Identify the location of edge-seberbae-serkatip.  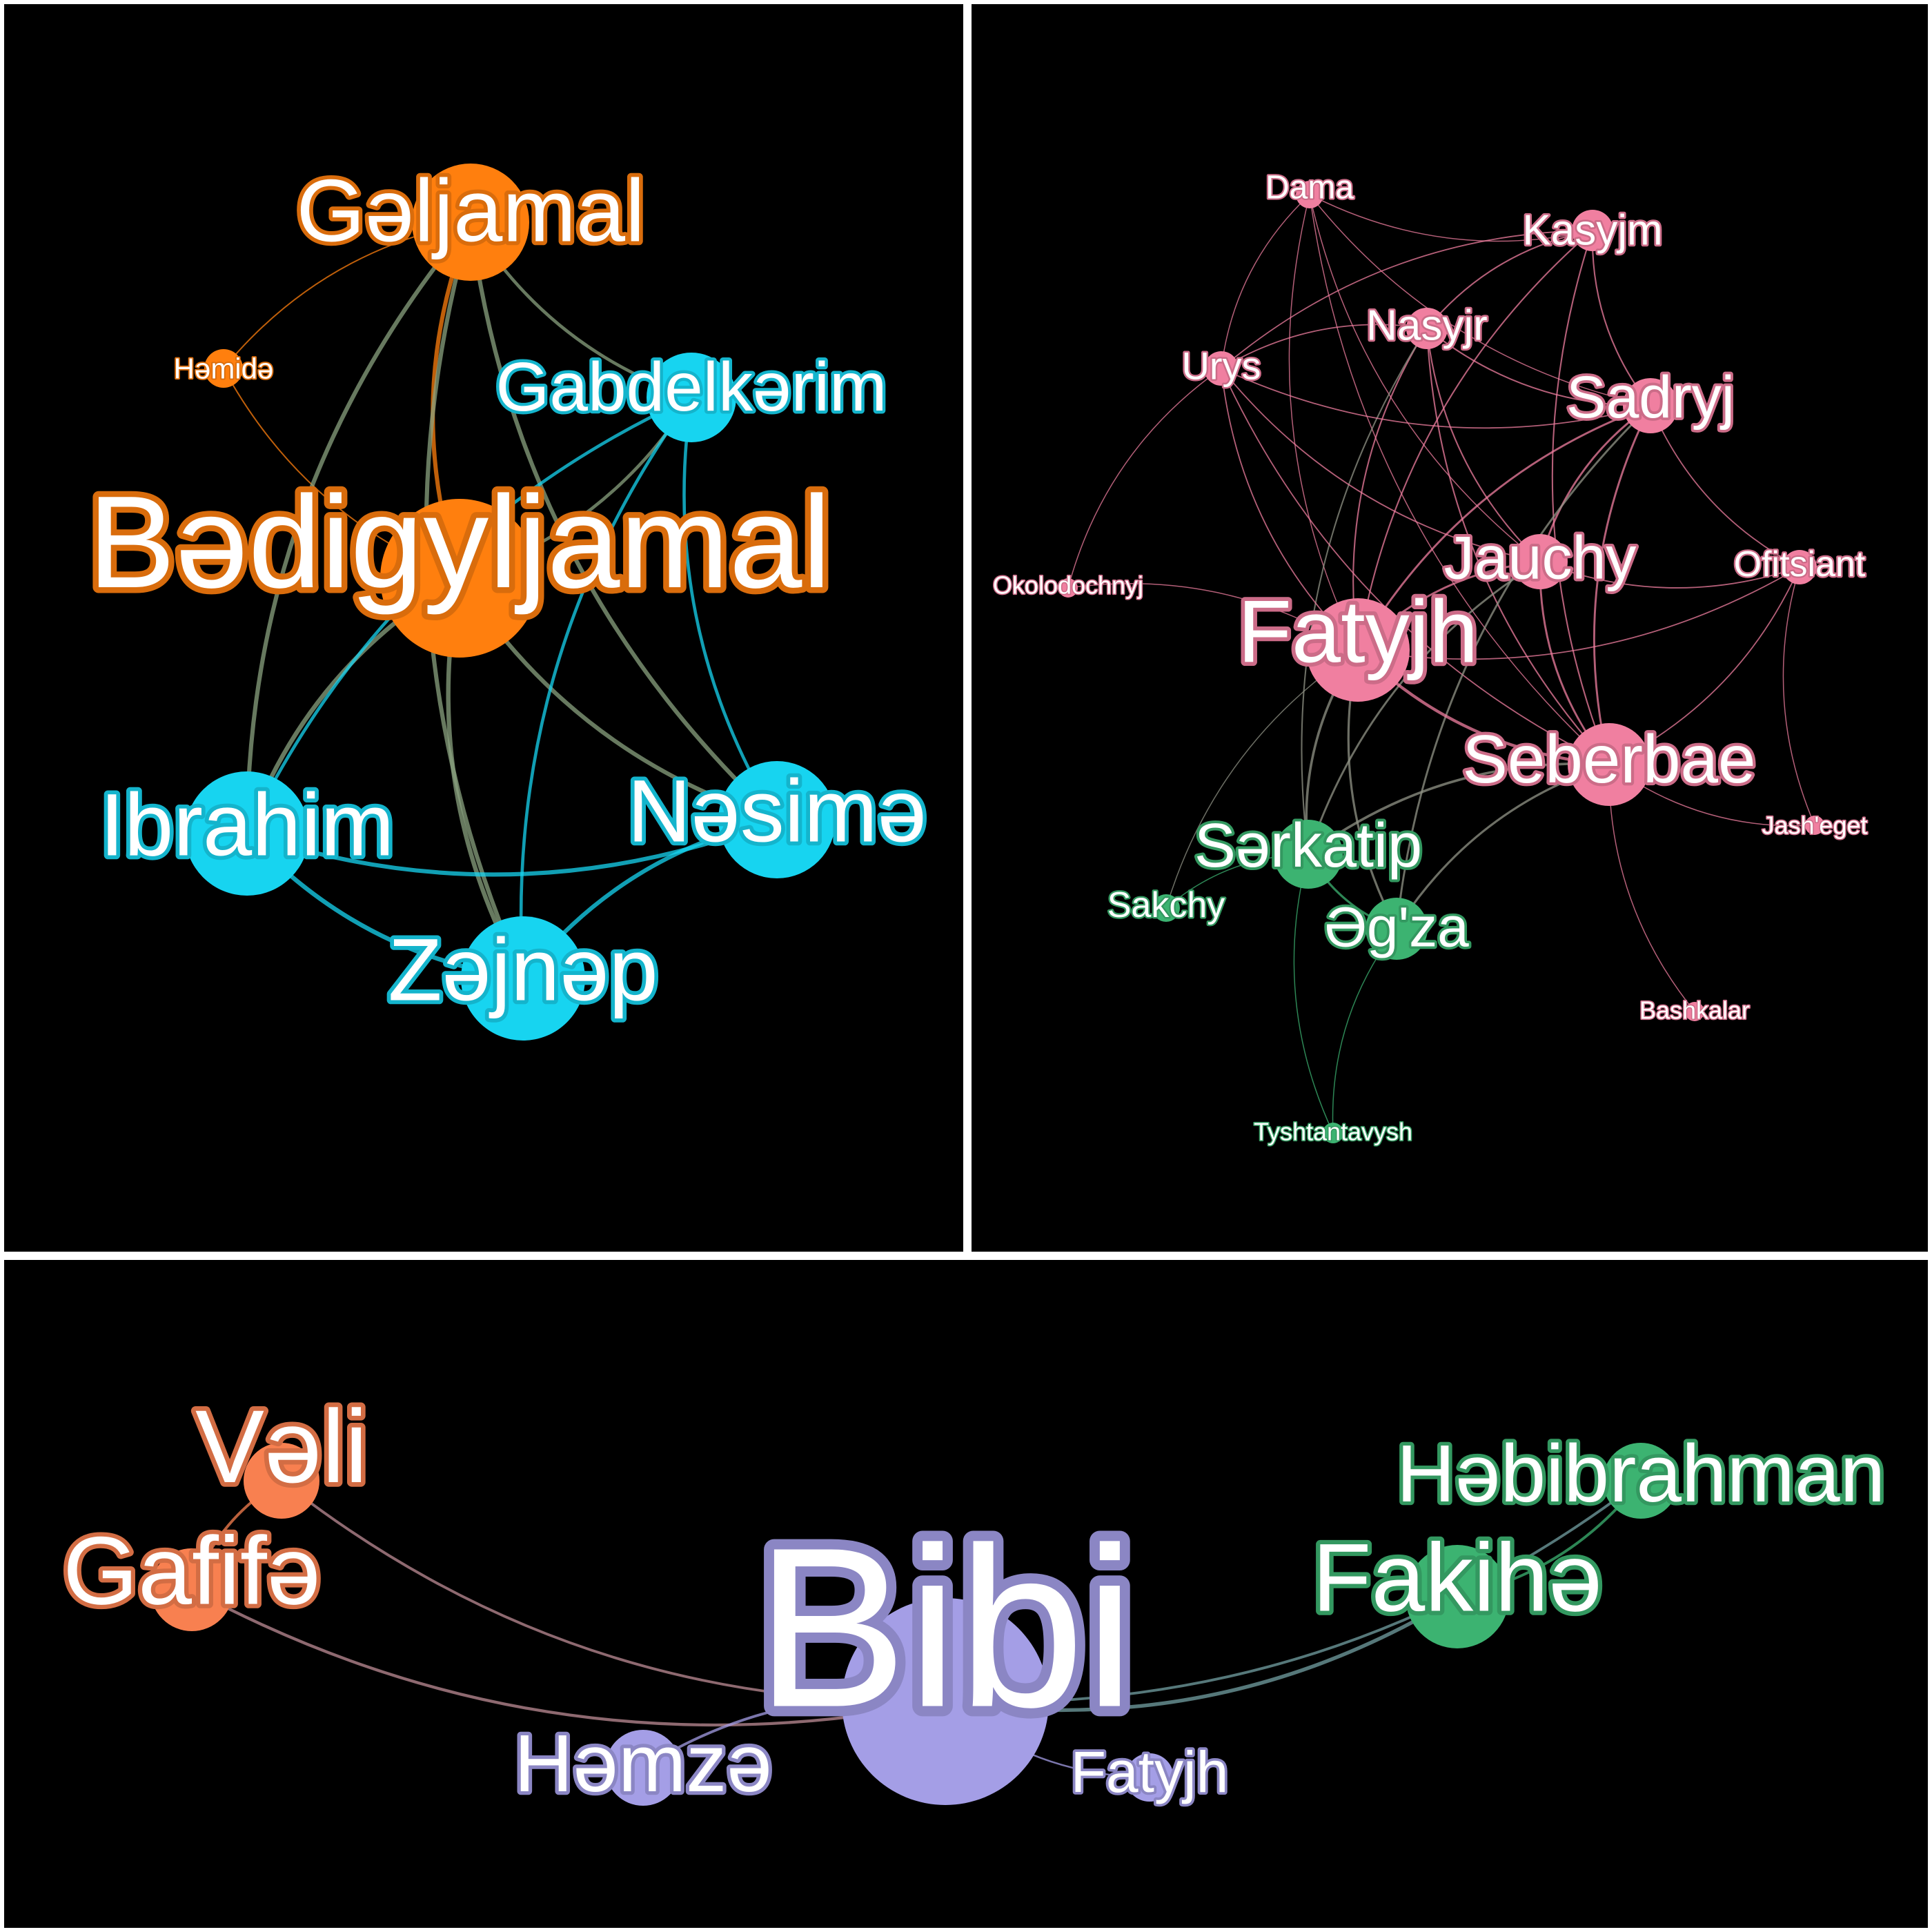
(1458, 809).